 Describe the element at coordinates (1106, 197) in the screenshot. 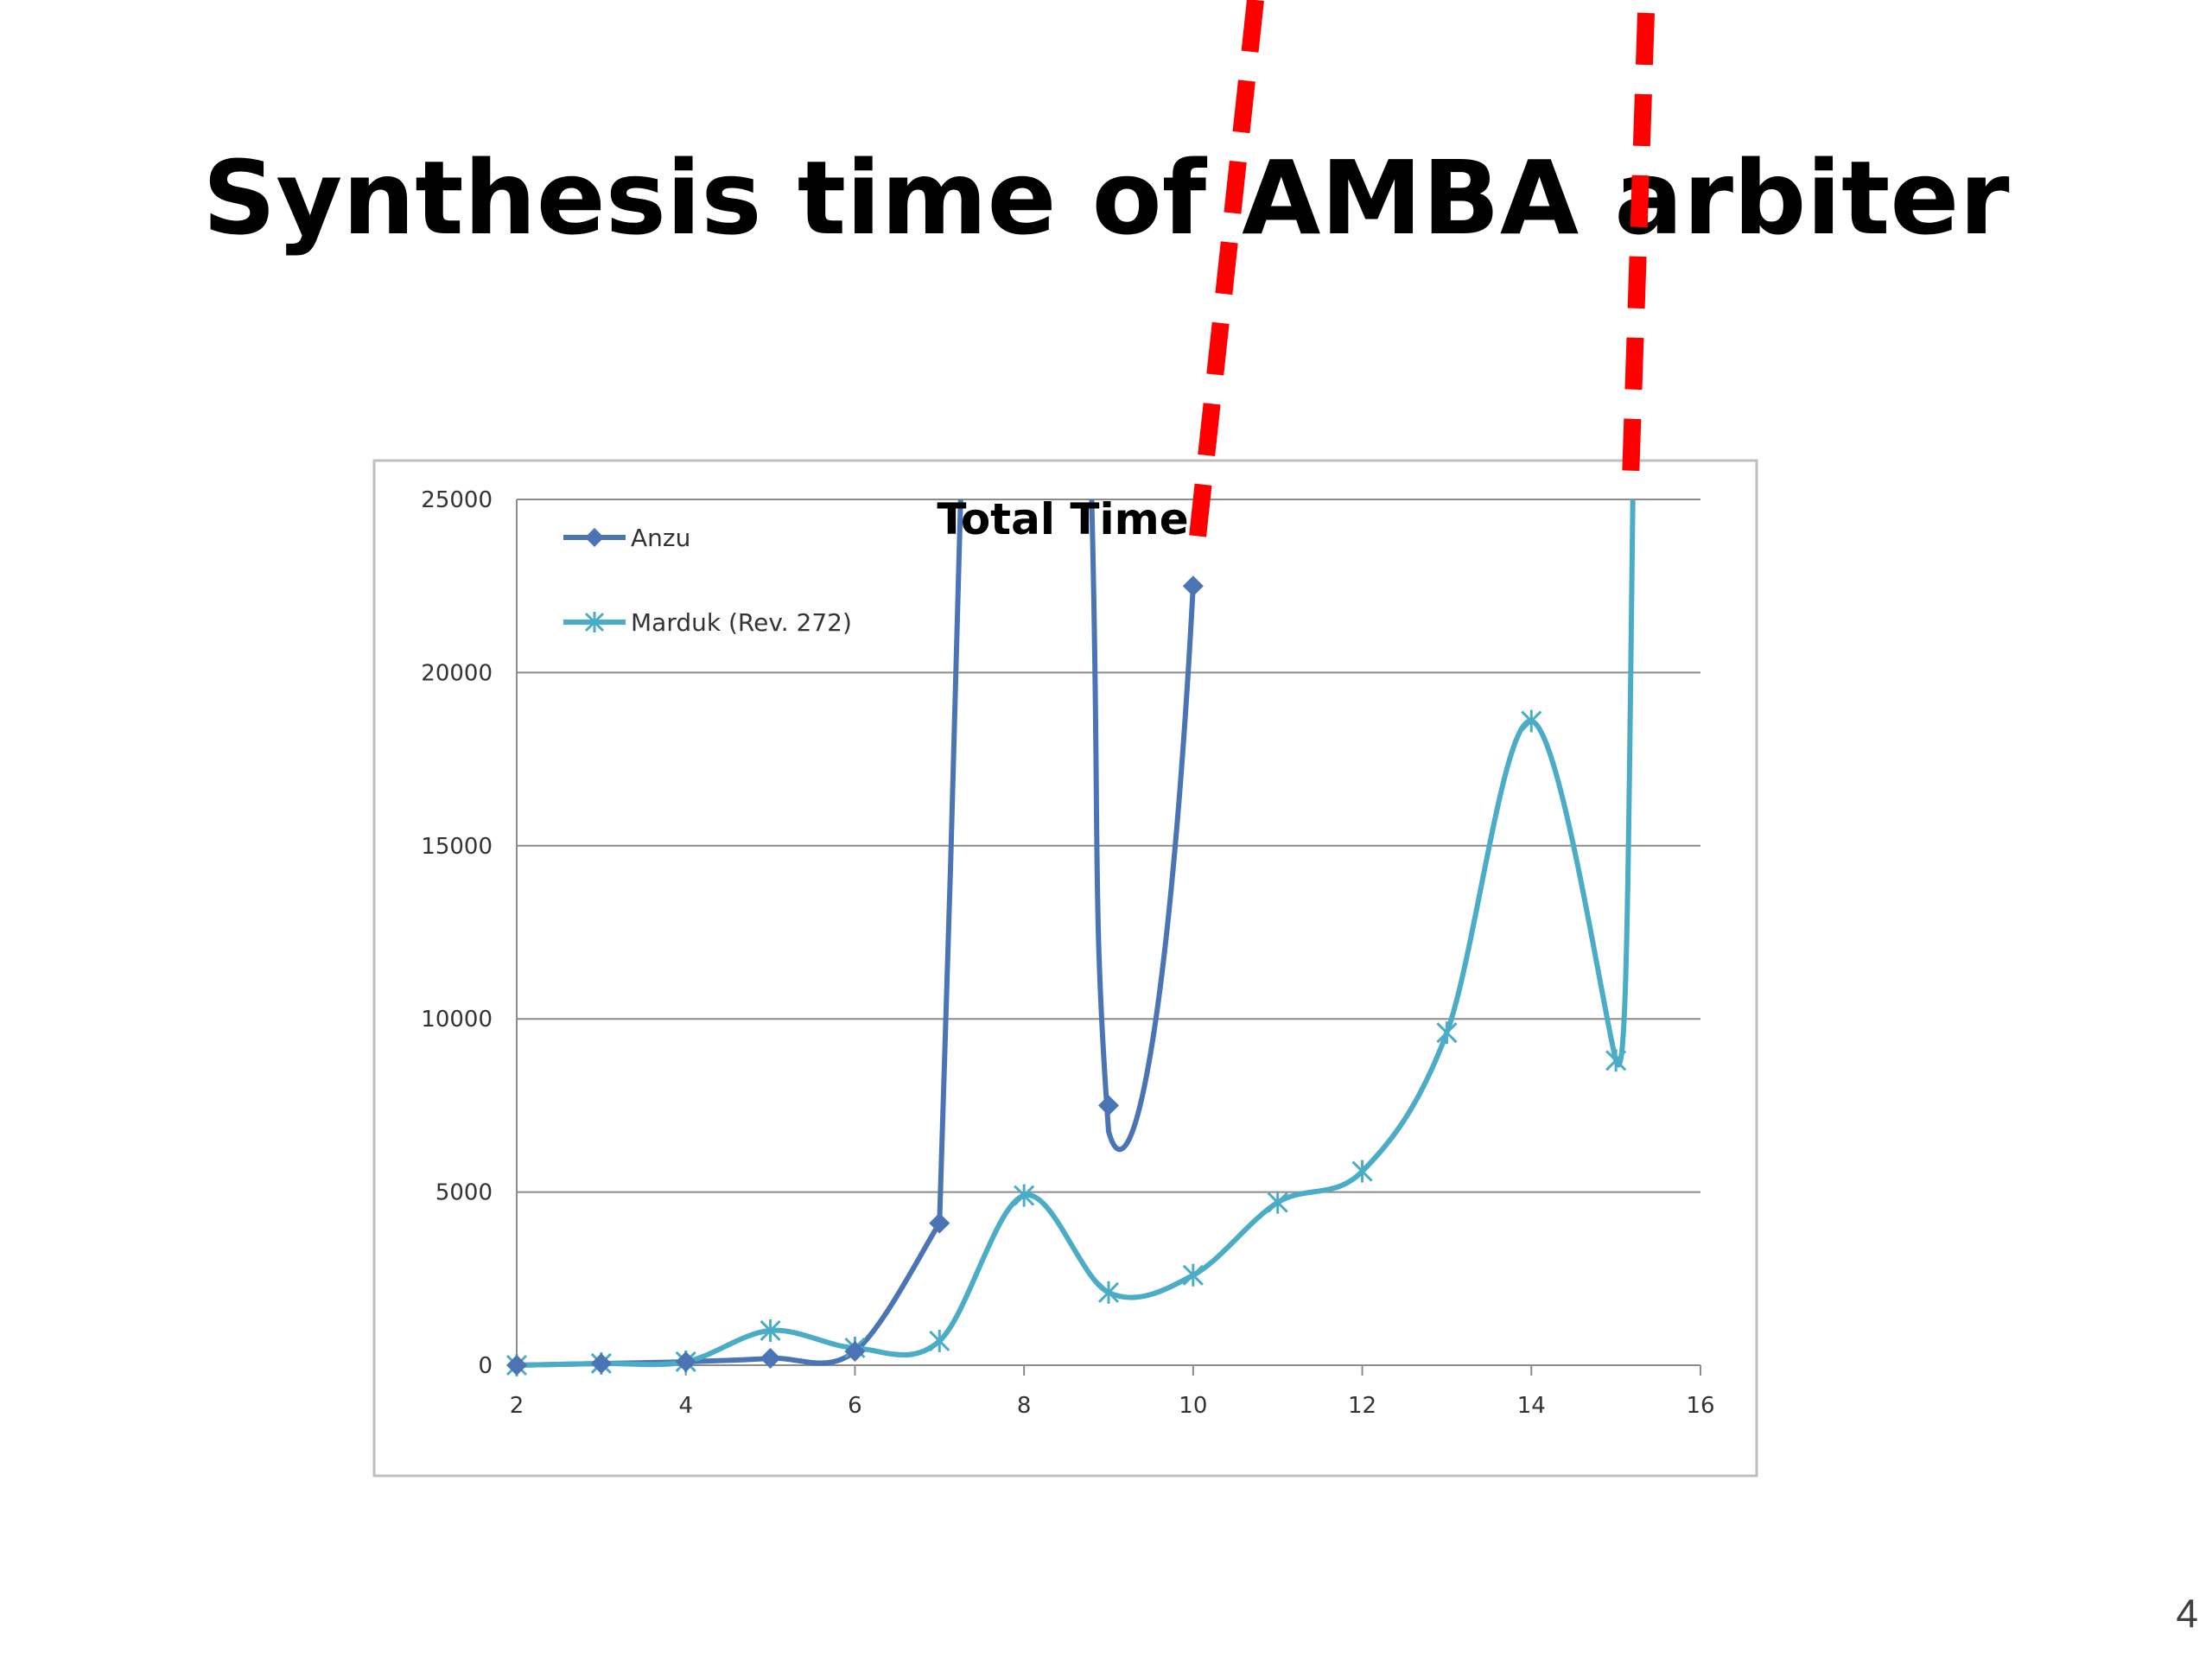

I see `slide-title: Synthesis time of AMBA arbiter` at that location.